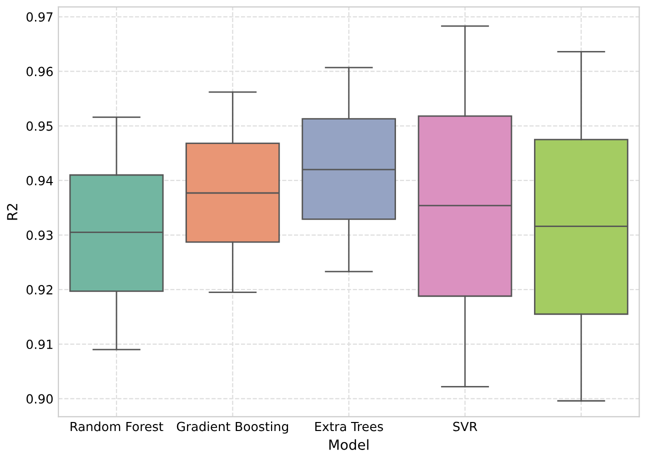  What do you see at coordinates (39, 181) in the screenshot?
I see `y-tick-label: 0.94` at bounding box center [39, 181].